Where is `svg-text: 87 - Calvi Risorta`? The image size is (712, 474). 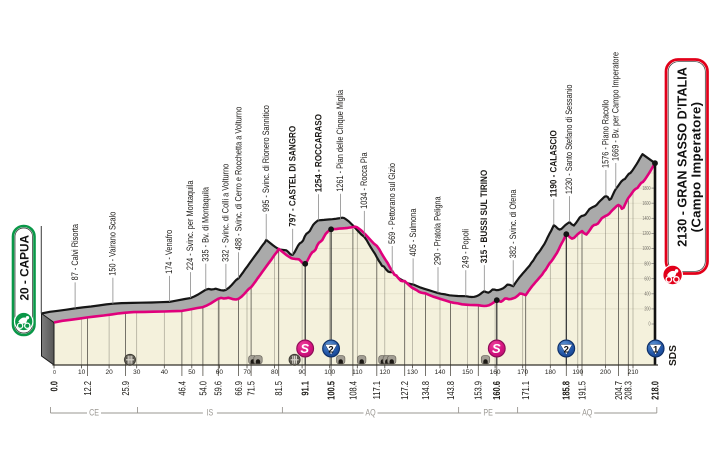 svg-text: 87 - Calvi Risorta is located at coordinates (74, 252).